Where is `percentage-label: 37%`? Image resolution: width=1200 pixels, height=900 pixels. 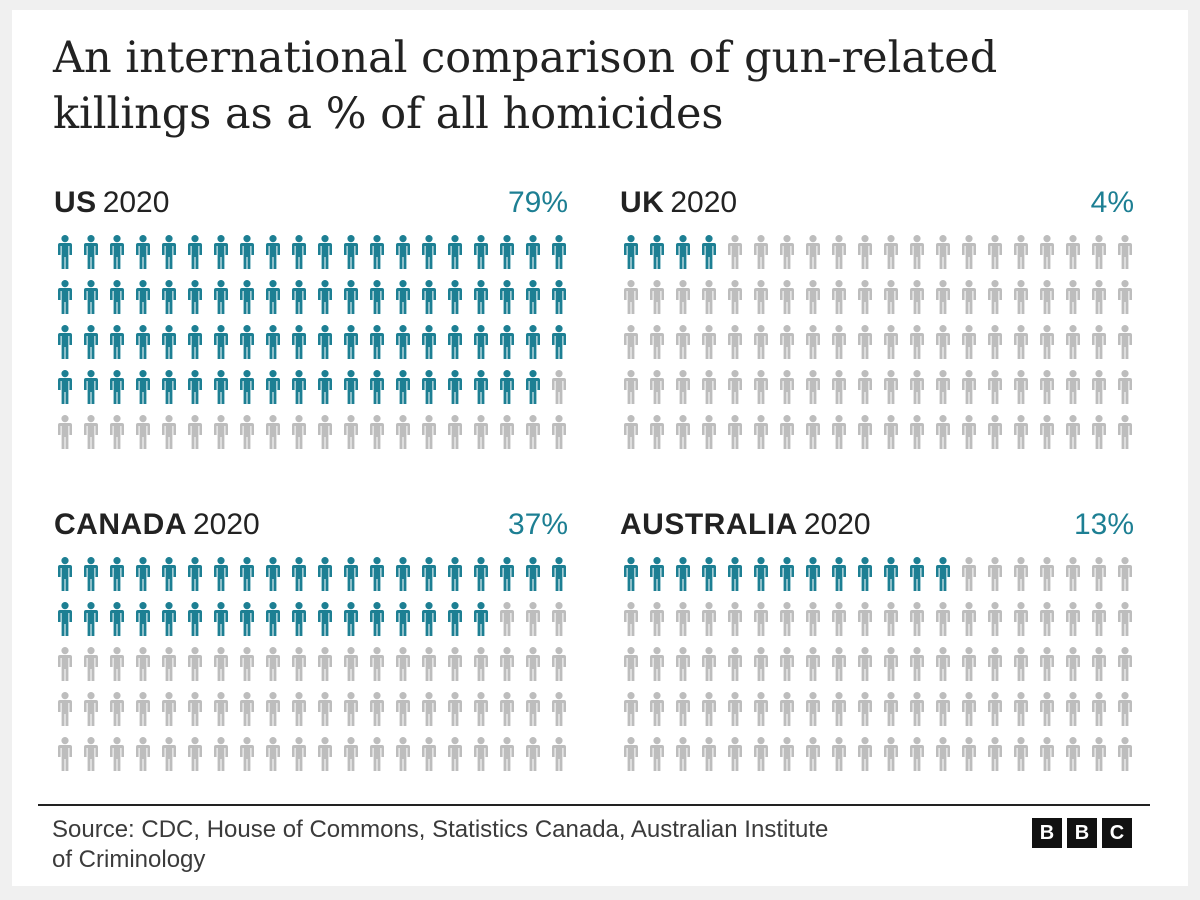 percentage-label: 37% is located at coordinates (537, 524).